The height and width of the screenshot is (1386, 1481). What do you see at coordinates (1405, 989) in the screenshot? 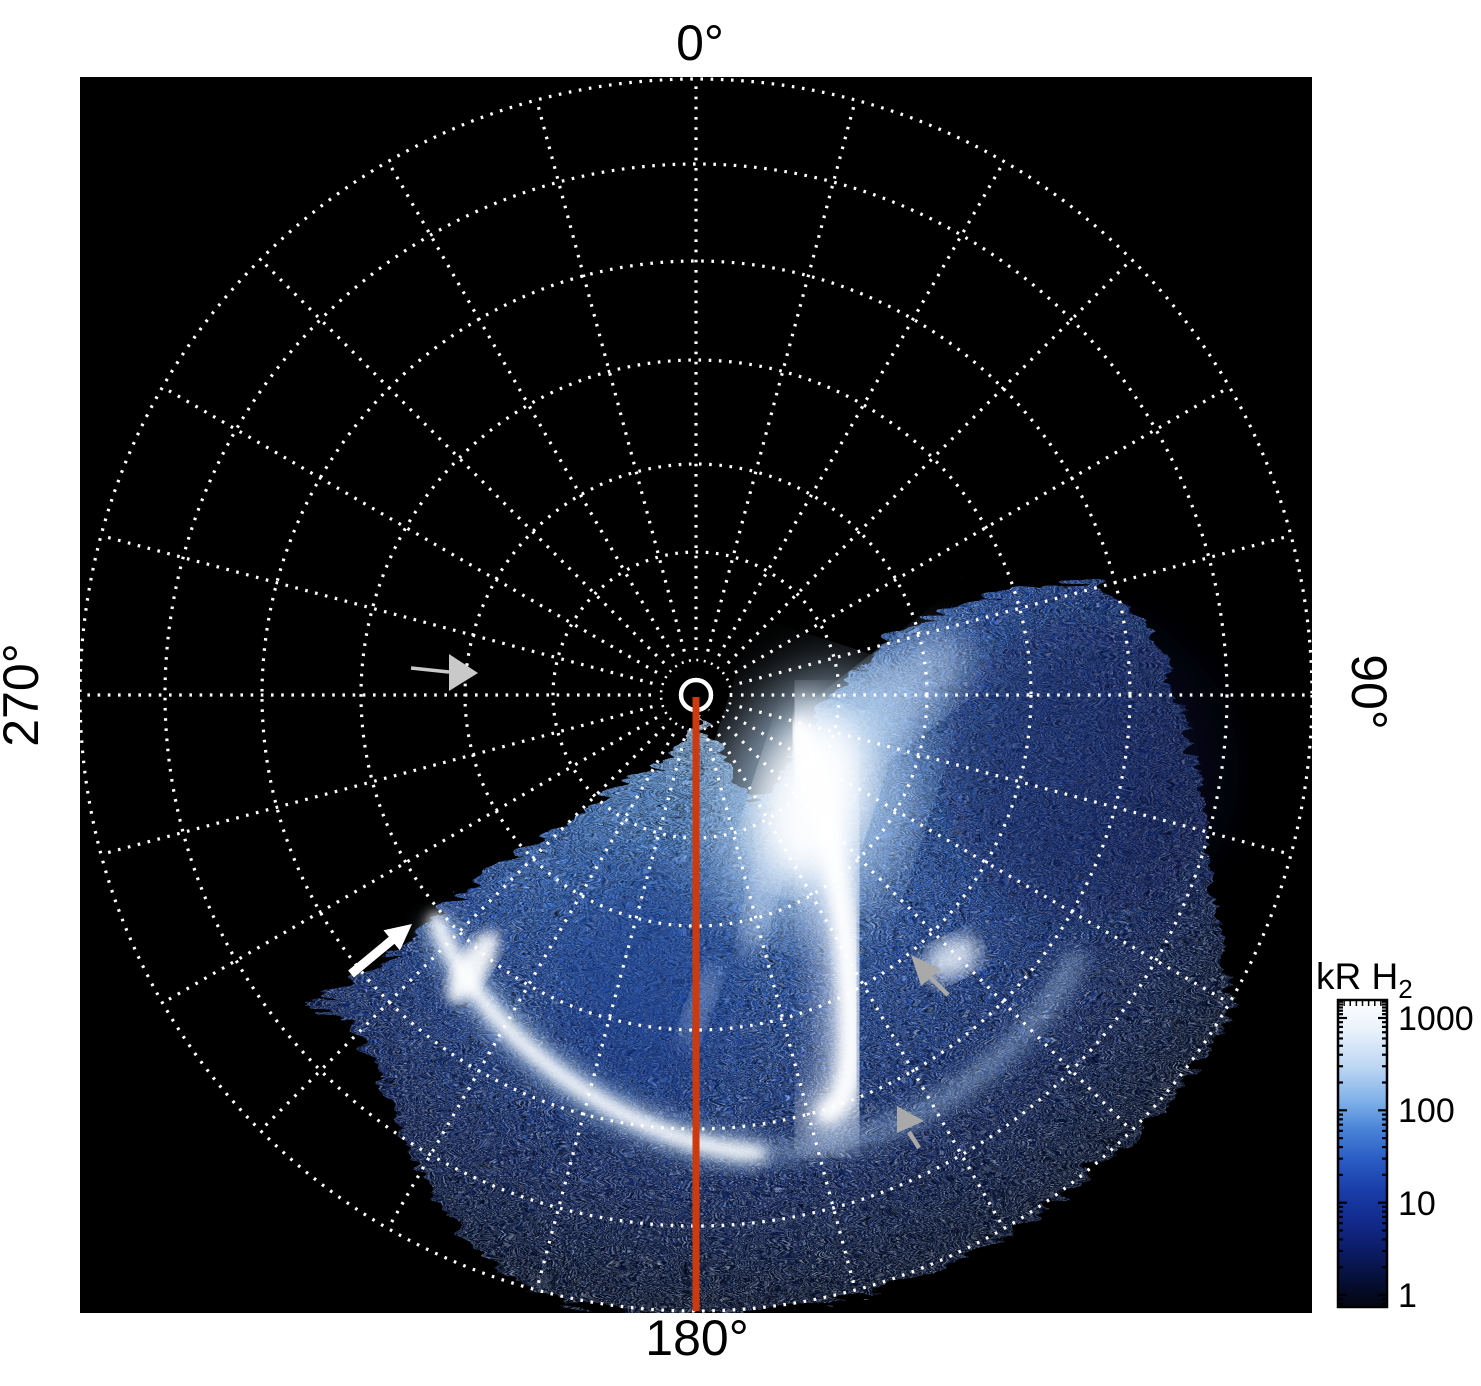
I see `colorbar-title-subscript: 2` at bounding box center [1405, 989].